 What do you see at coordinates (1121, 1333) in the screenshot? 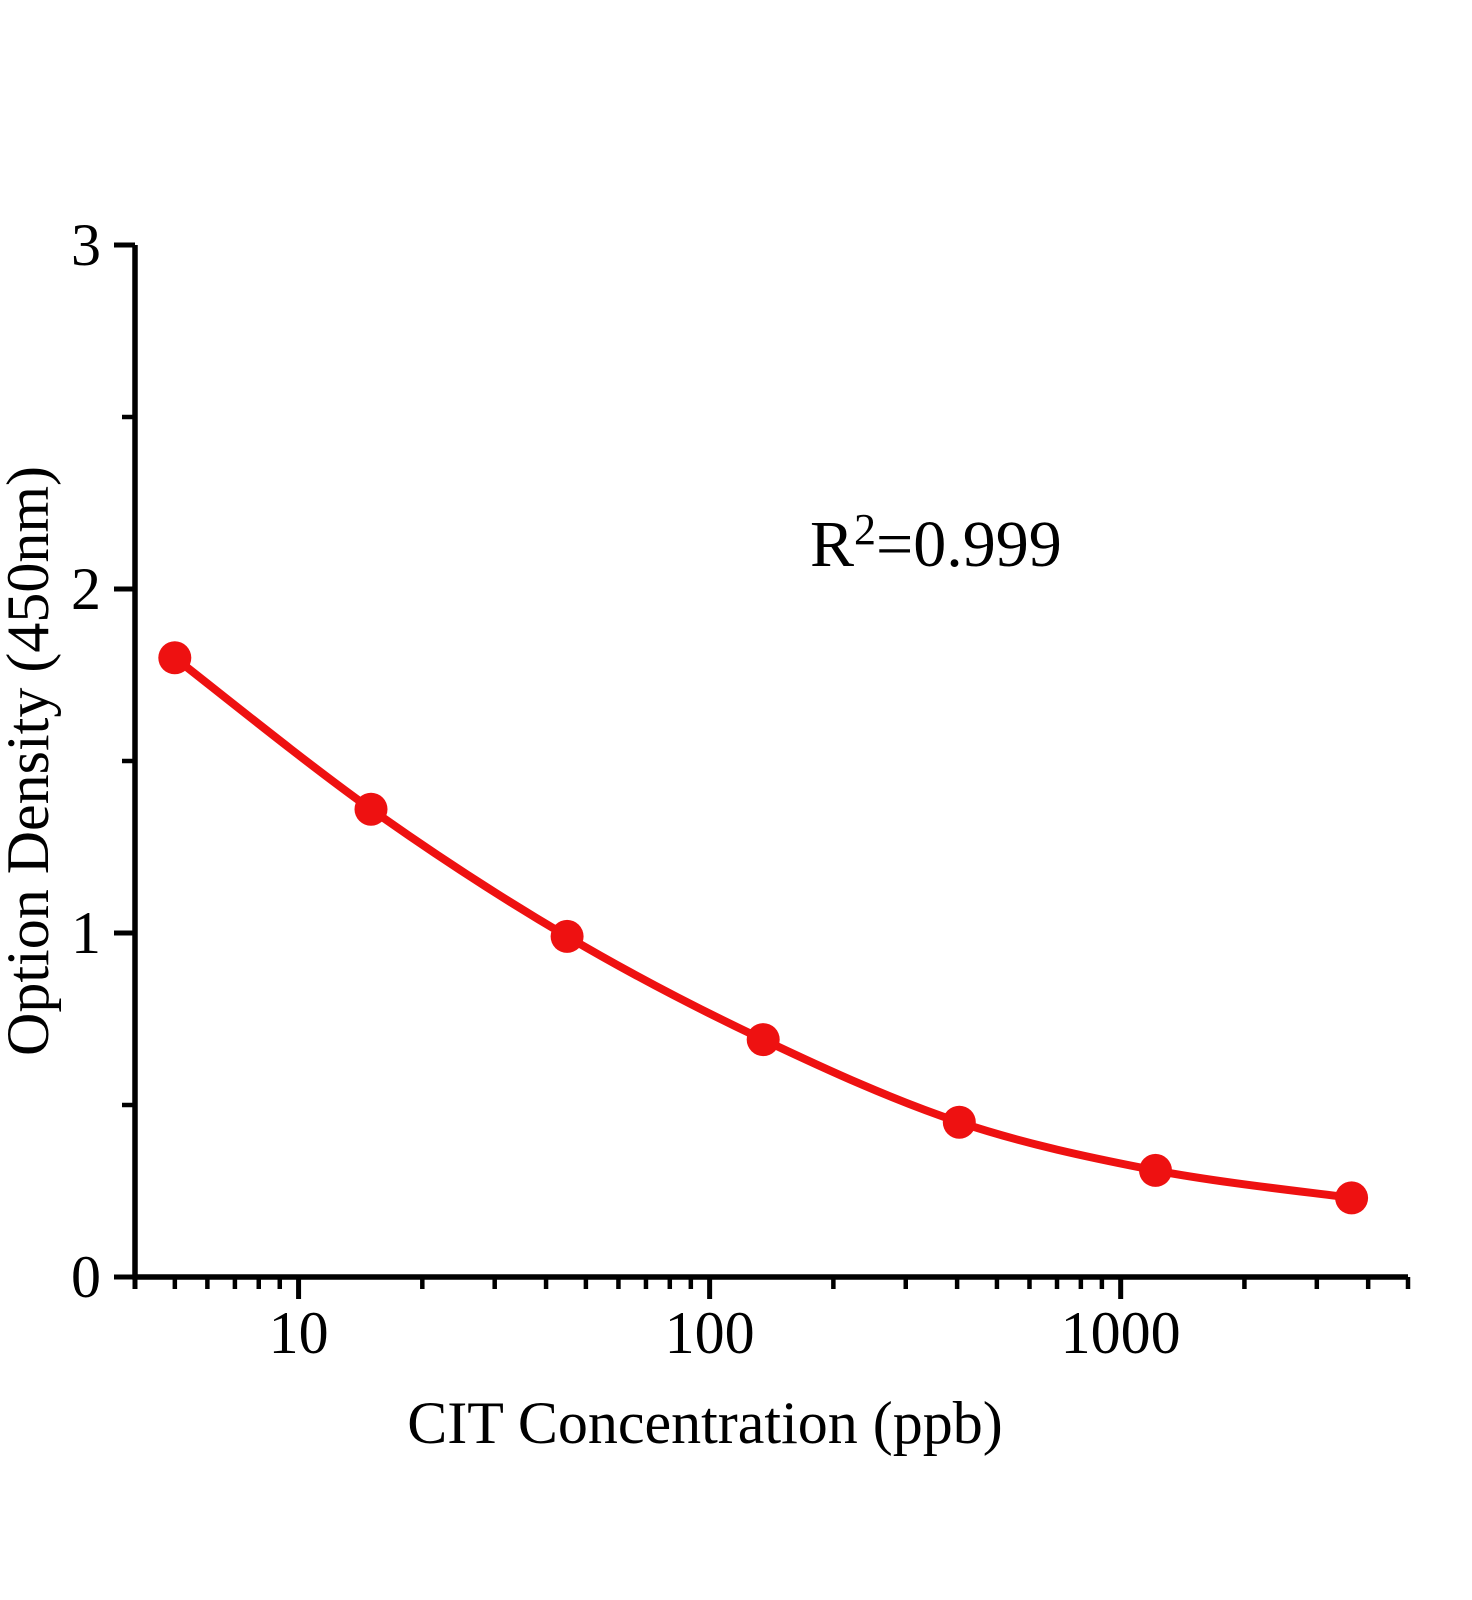
I see `x-tick-label: 1000` at bounding box center [1121, 1333].